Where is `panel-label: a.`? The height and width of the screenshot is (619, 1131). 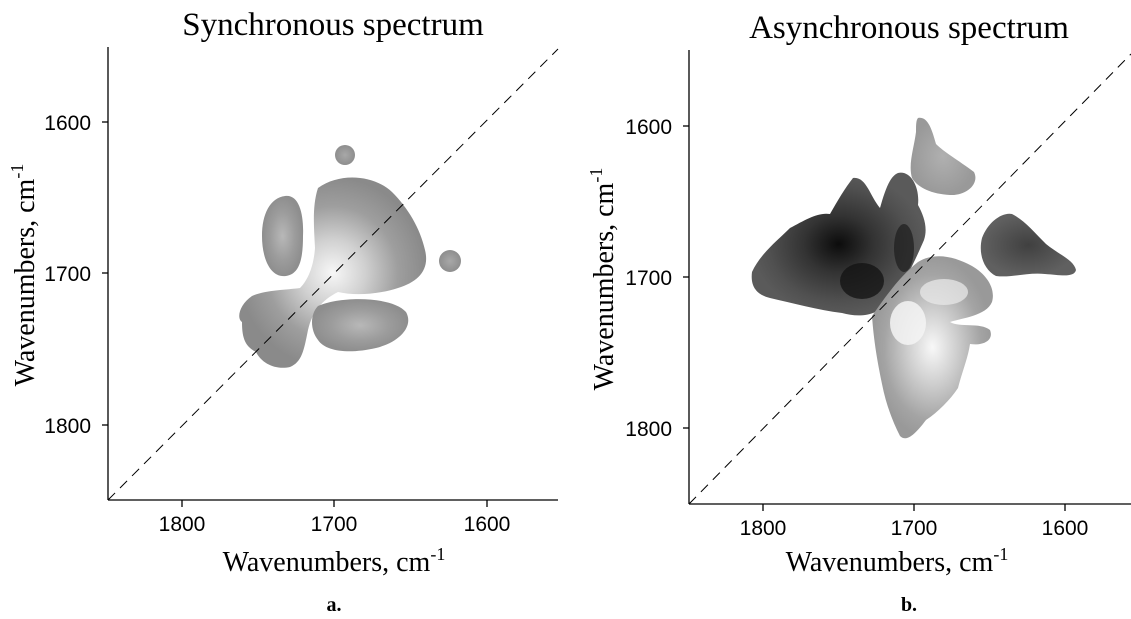 panel-label: a. is located at coordinates (334, 605).